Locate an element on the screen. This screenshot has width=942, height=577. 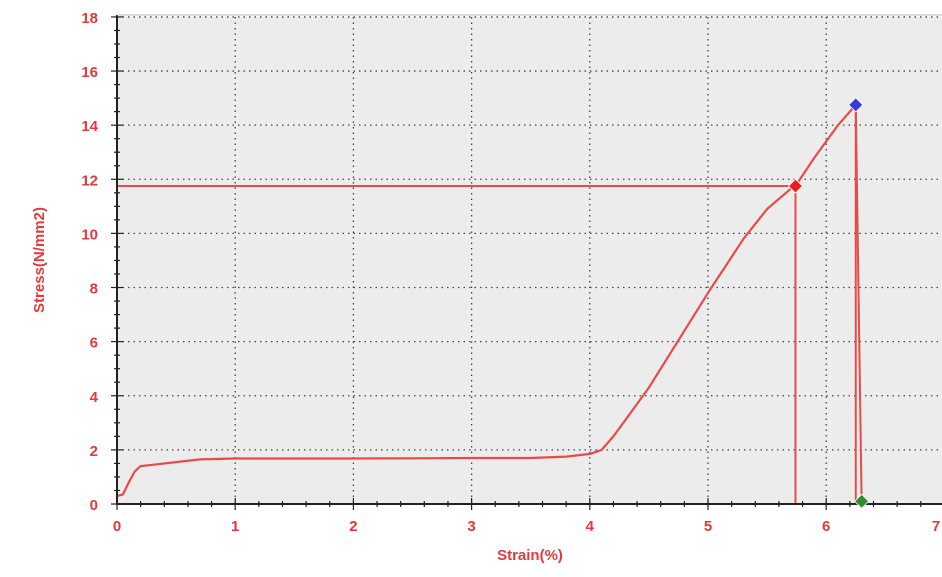
y-tick-label: 4 is located at coordinates (94, 397).